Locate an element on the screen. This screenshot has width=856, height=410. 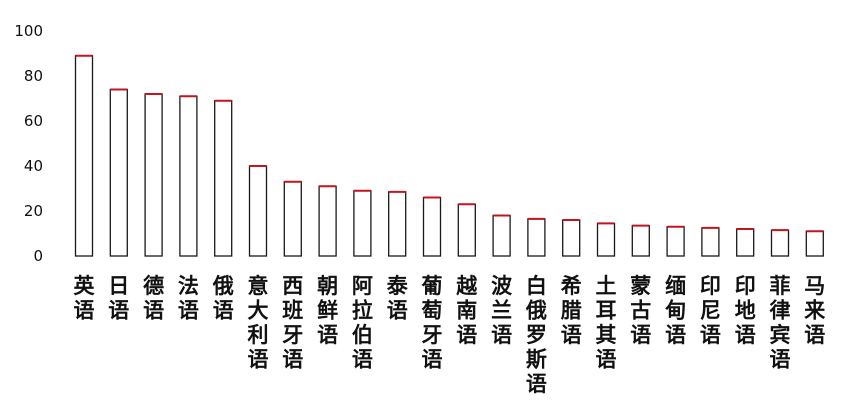
x-category-label: 白俄罗斯语 is located at coordinates (536, 335).